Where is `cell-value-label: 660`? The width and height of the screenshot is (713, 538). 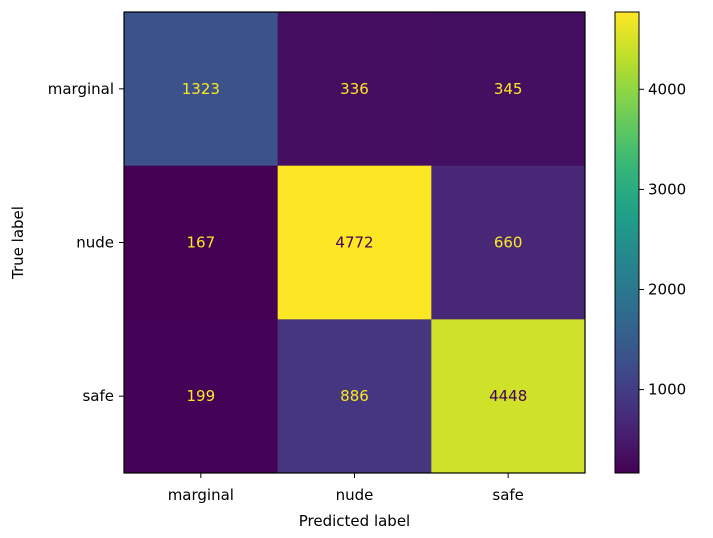
cell-value-label: 660 is located at coordinates (508, 243).